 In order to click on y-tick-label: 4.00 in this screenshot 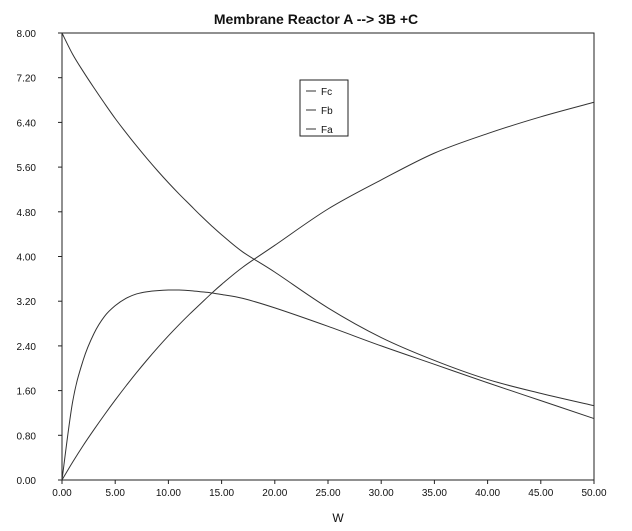, I will do `click(27, 258)`.